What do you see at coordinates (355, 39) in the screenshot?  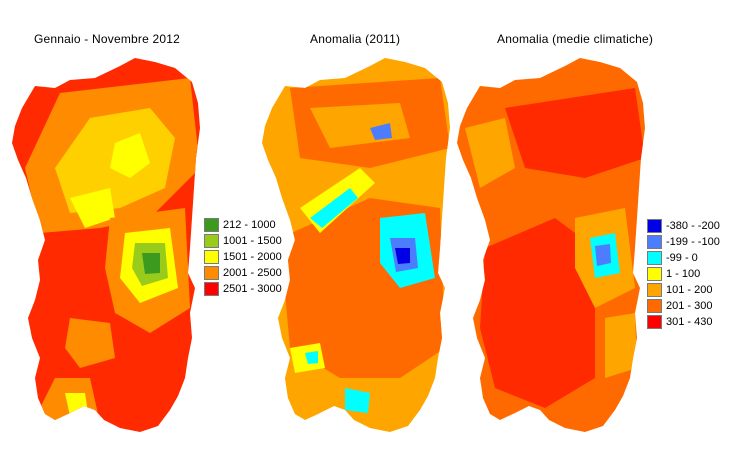 I see `map-title-anomaly-2011: Anomalia (2011)` at bounding box center [355, 39].